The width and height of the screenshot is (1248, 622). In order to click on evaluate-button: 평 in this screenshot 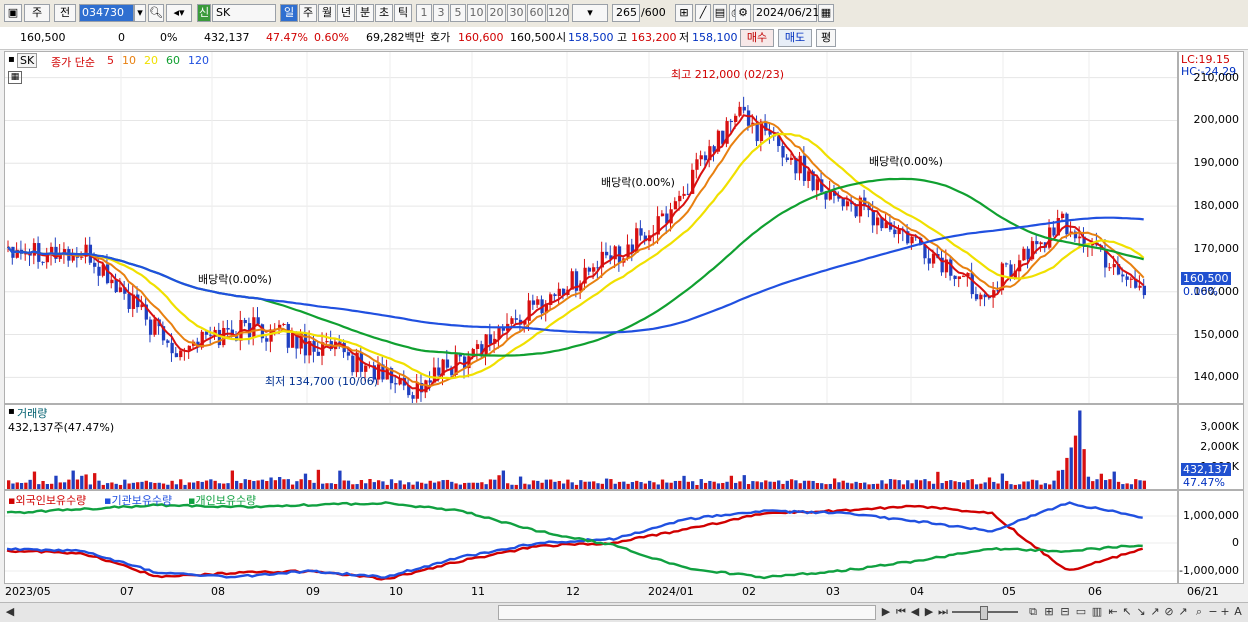, I will do `click(826, 38)`.